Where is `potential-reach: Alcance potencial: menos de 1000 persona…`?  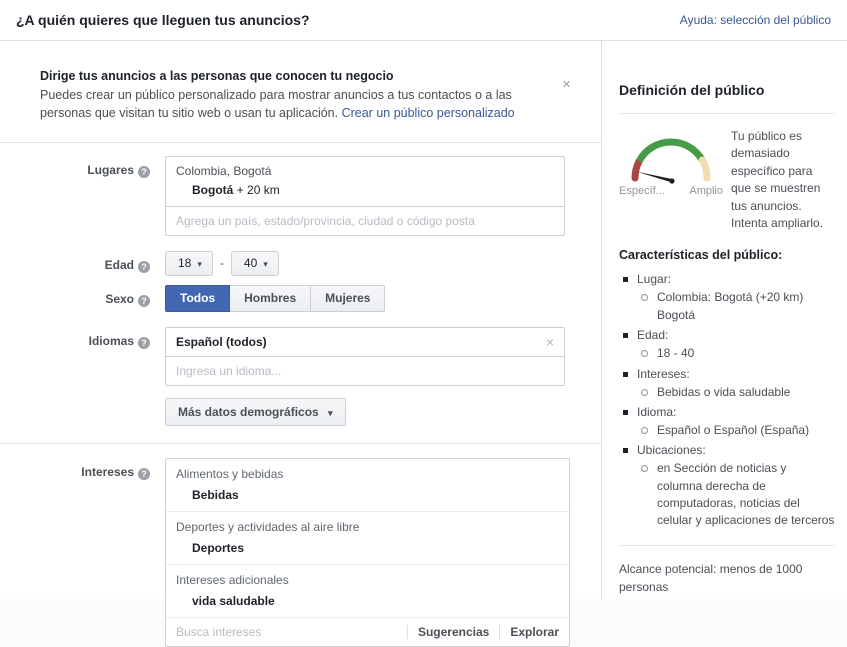 potential-reach: Alcance potencial: menos de 1000 persona… is located at coordinates (711, 577).